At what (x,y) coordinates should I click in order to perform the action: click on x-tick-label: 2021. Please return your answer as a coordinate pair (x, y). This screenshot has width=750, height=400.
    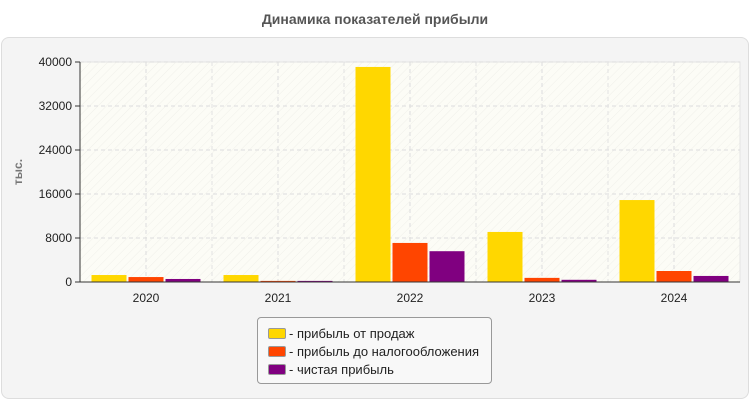
    Looking at the image, I should click on (278, 298).